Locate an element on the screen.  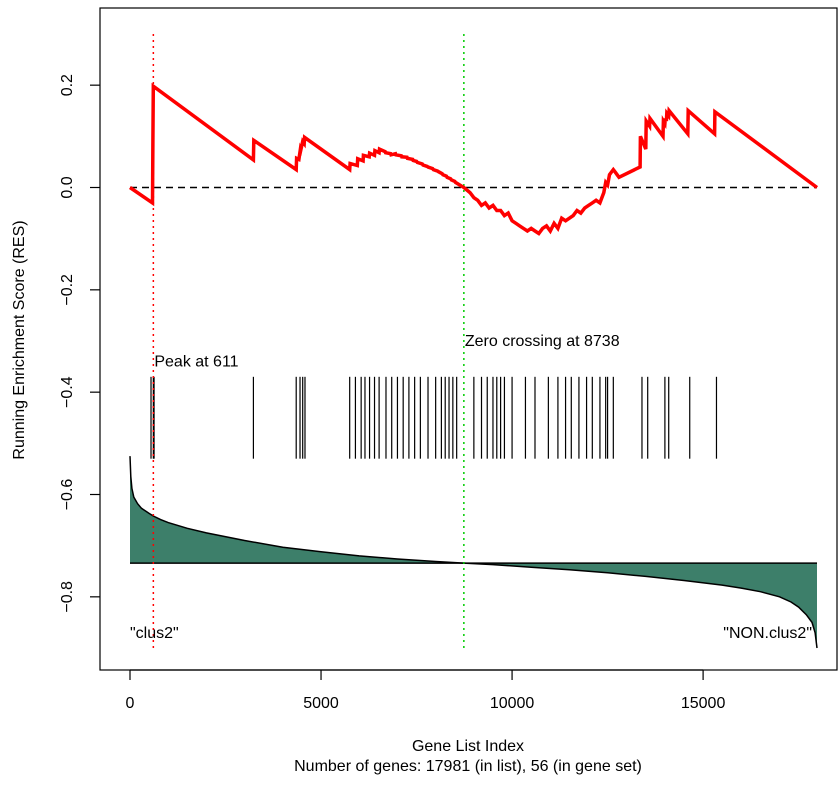
y-tick-label: −0.8 is located at coordinates (67, 597).